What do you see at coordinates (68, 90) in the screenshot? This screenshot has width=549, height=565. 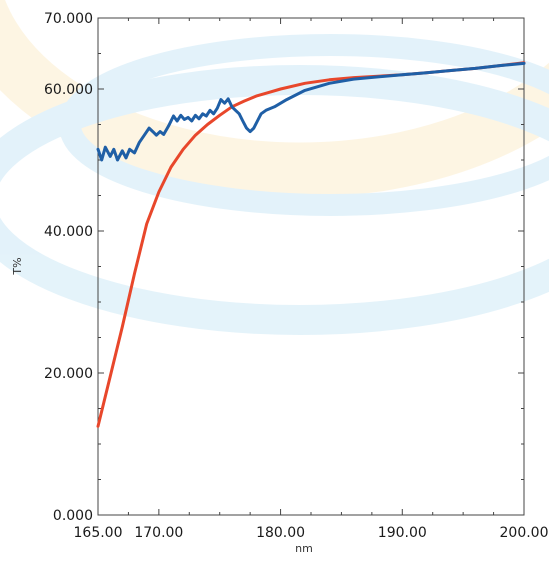 I see `y-tick-label: 60.000` at bounding box center [68, 90].